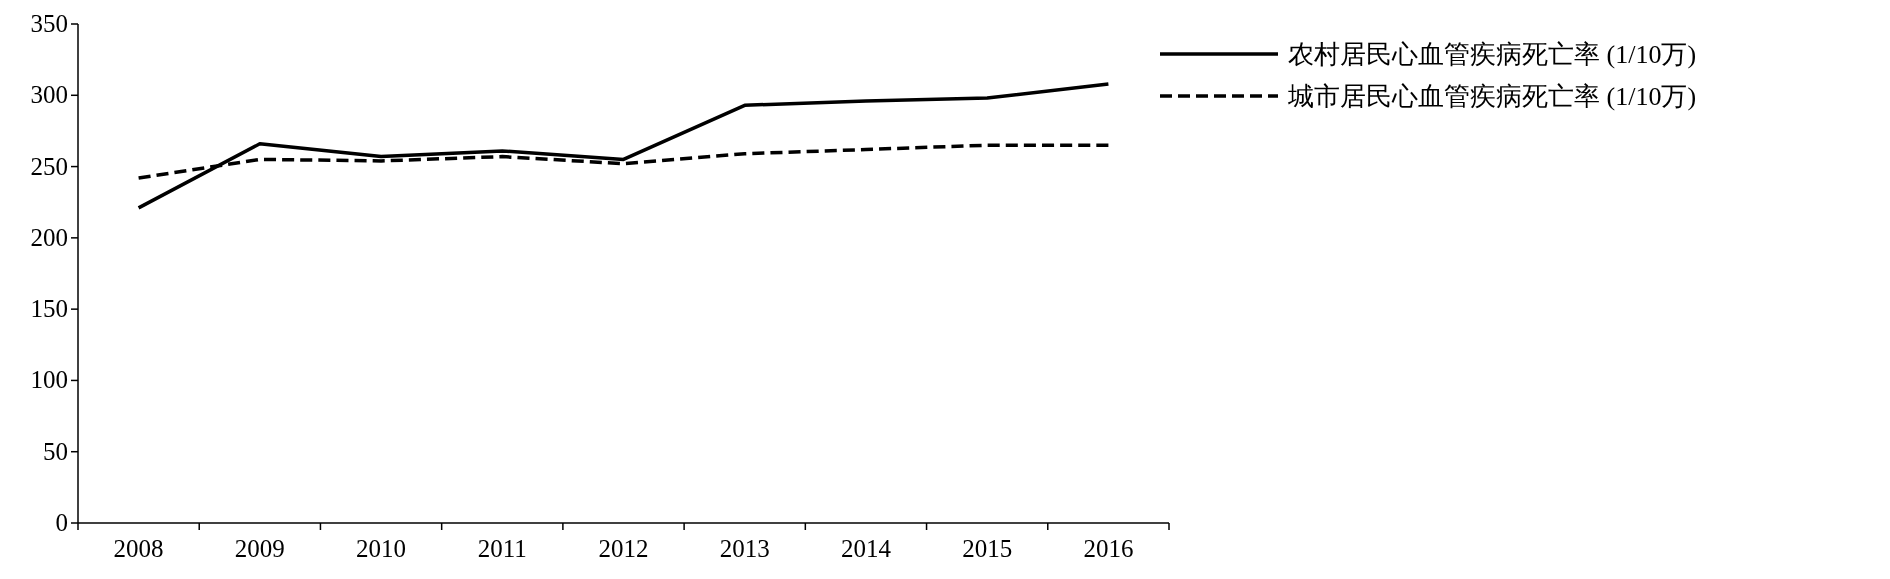  What do you see at coordinates (987, 548) in the screenshot?
I see `x-tick-label: 2015` at bounding box center [987, 548].